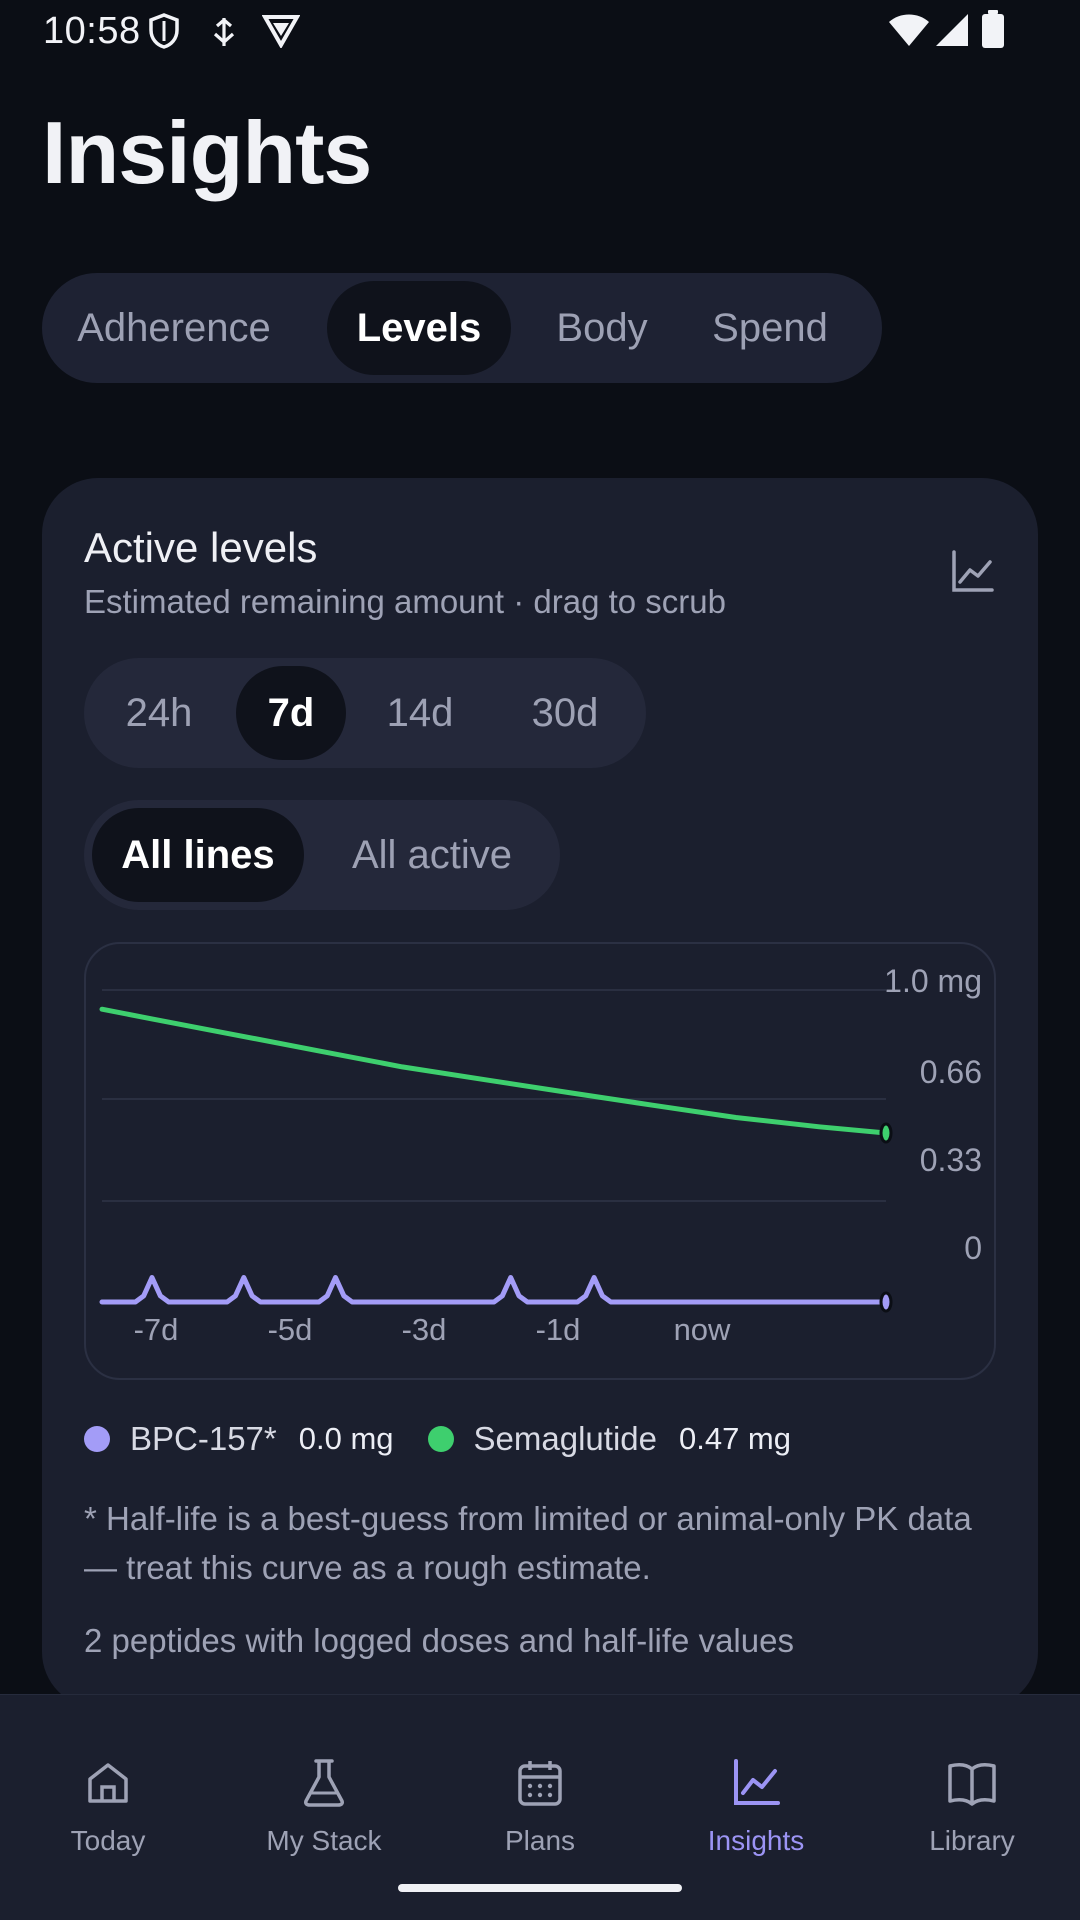 The height and width of the screenshot is (1920, 1080). What do you see at coordinates (540, 31) in the screenshot?
I see `status-bar: 10:58` at bounding box center [540, 31].